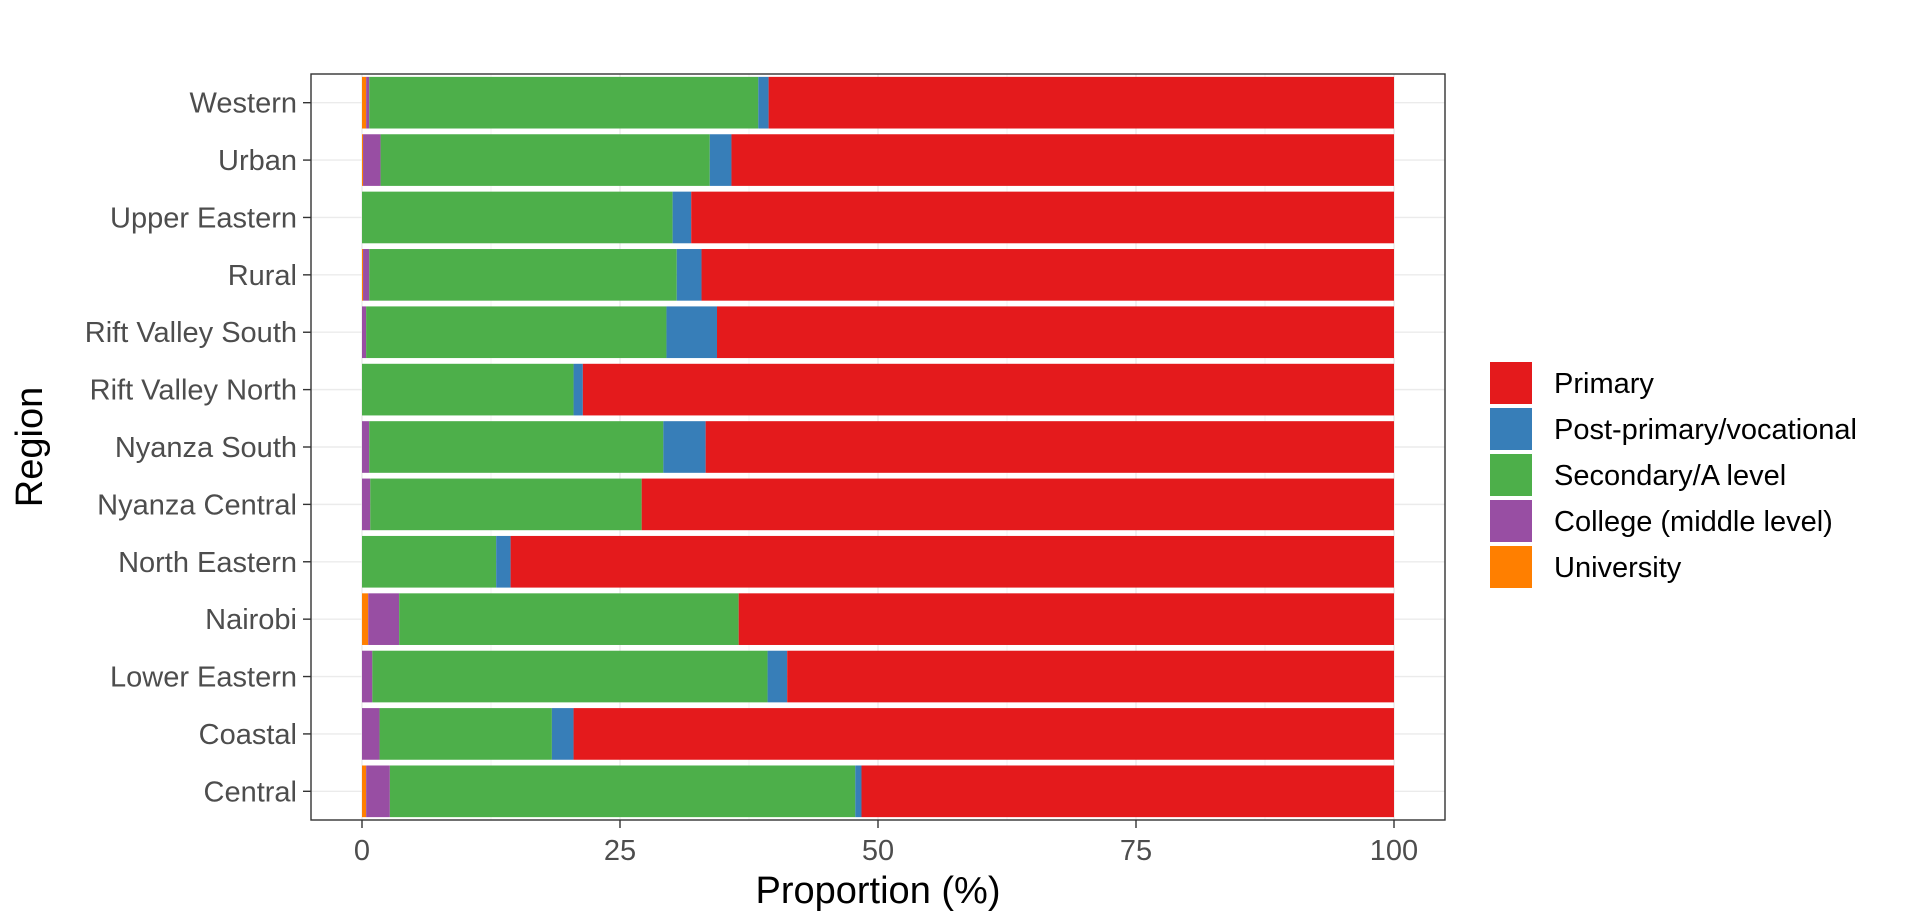 Image resolution: width=1920 pixels, height=921 pixels. Describe the element at coordinates (1693, 522) in the screenshot. I see `legend-label: College (middle level)` at that location.